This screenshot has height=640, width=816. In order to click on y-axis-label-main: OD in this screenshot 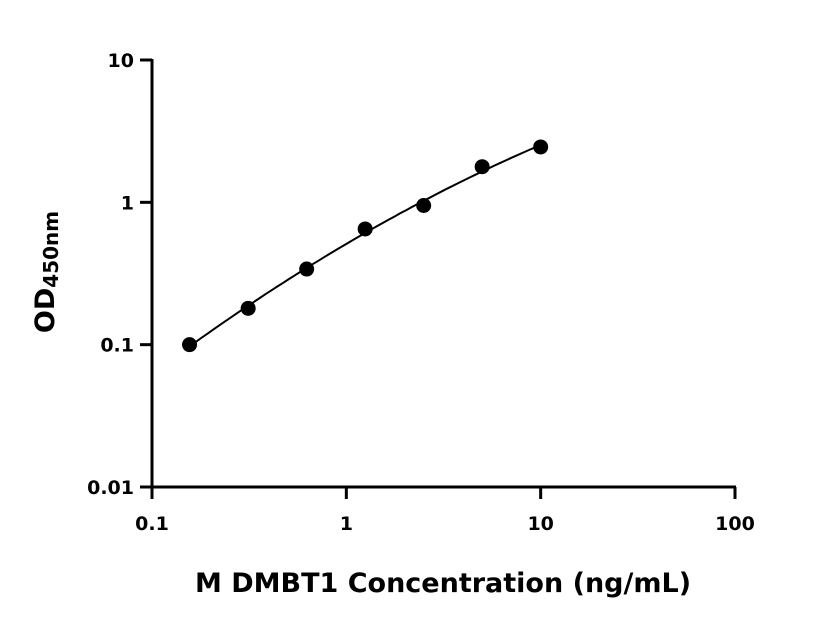, I will do `click(45, 310)`.